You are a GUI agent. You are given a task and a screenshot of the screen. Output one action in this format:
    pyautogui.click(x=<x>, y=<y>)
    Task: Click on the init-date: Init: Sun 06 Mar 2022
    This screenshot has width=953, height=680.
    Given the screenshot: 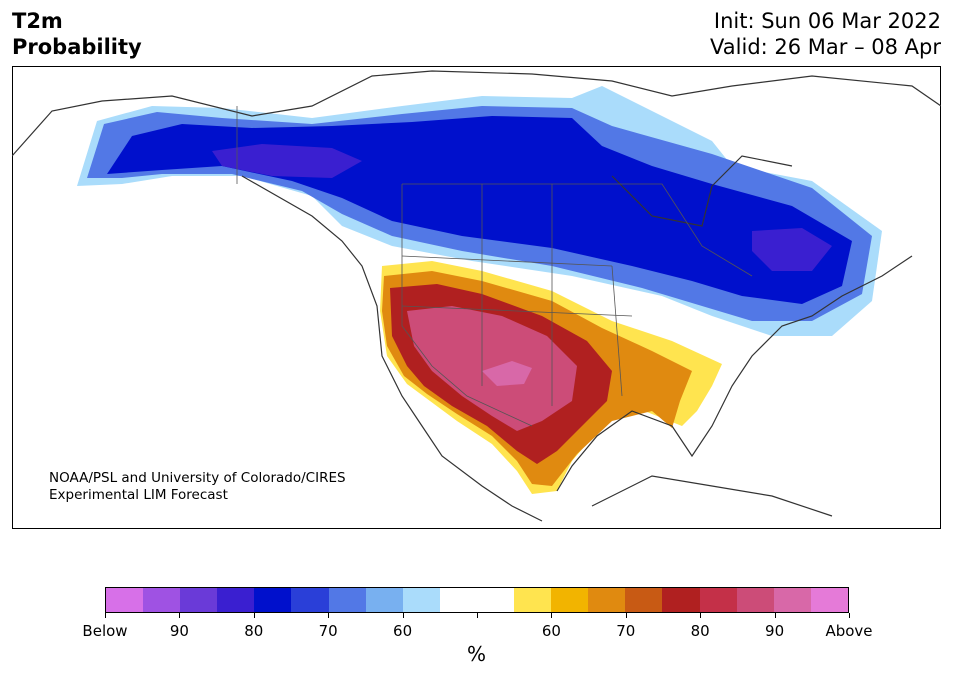 What is the action you would take?
    pyautogui.click(x=827, y=21)
    